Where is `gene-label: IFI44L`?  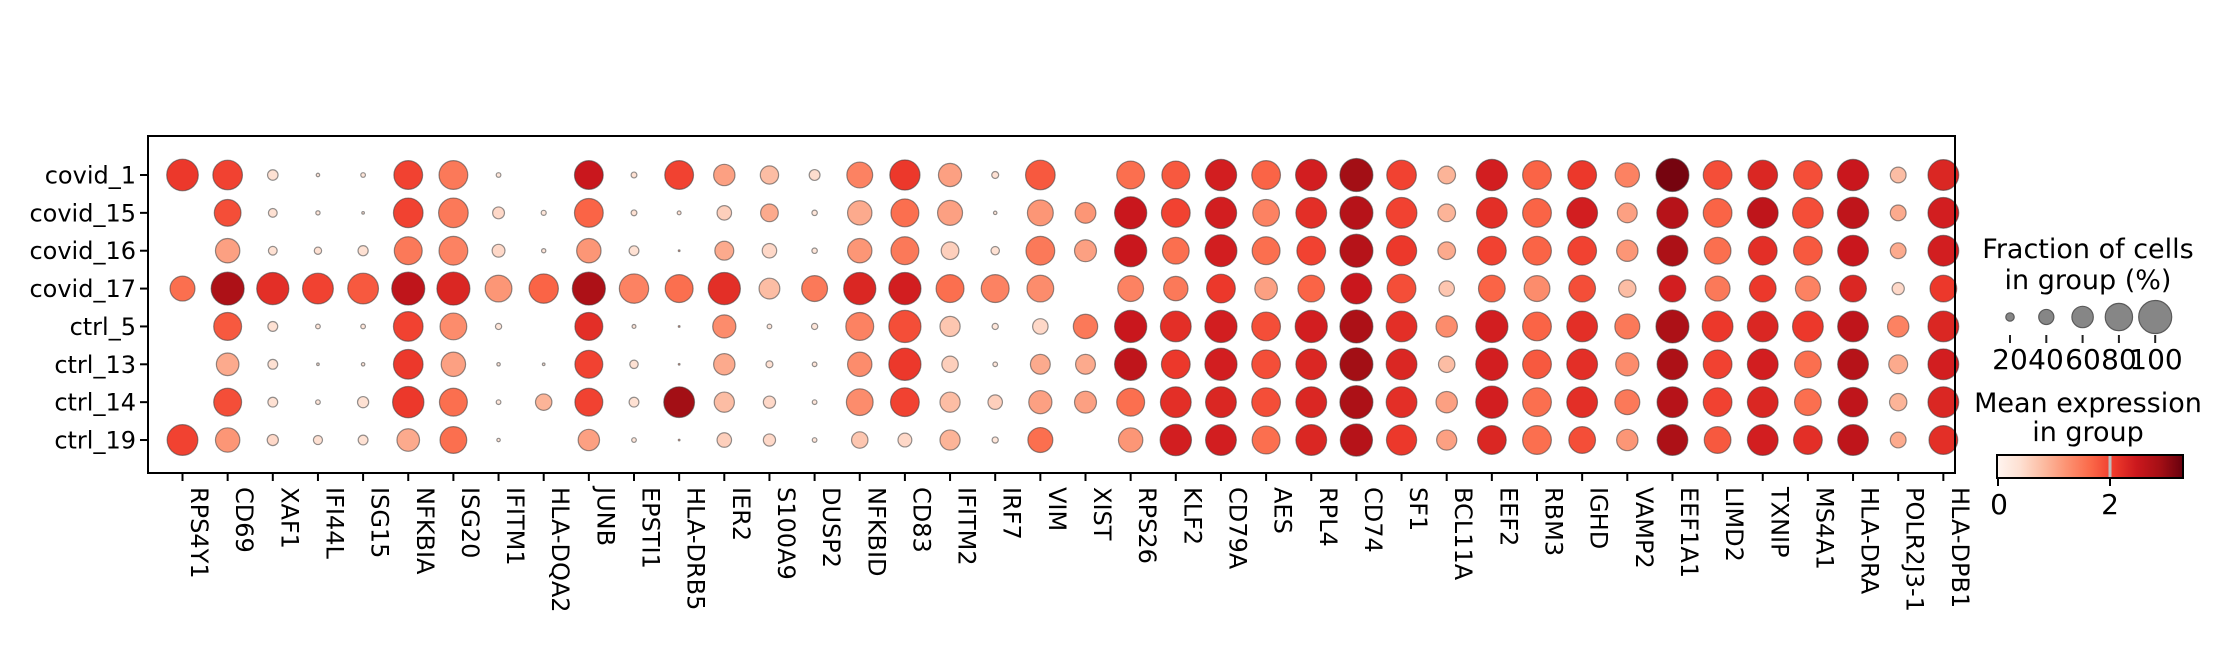
gene-label: IFI44L is located at coordinates (334, 523).